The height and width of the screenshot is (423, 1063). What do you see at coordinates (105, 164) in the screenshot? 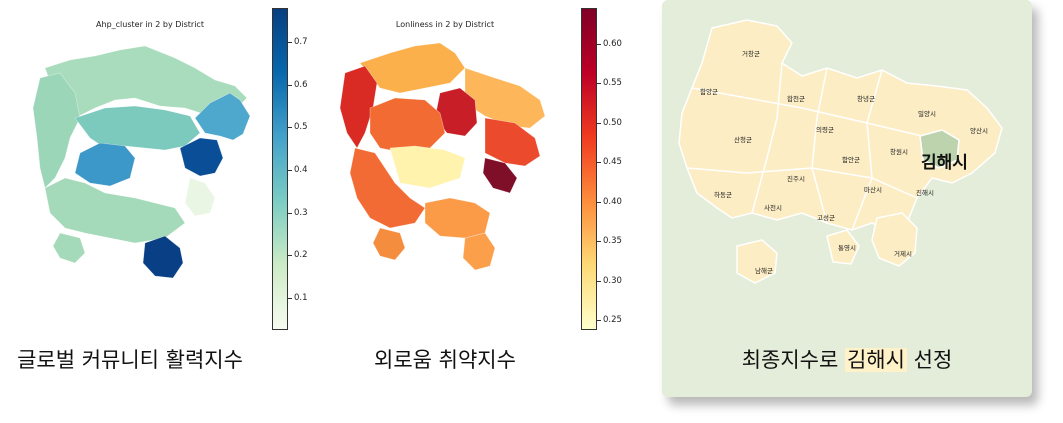
I see `map1-region-jinju` at bounding box center [105, 164].